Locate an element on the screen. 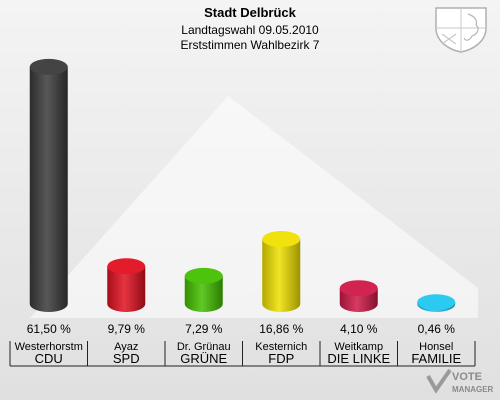 The height and width of the screenshot is (400, 500). candidate-label: Honsel is located at coordinates (436, 347).